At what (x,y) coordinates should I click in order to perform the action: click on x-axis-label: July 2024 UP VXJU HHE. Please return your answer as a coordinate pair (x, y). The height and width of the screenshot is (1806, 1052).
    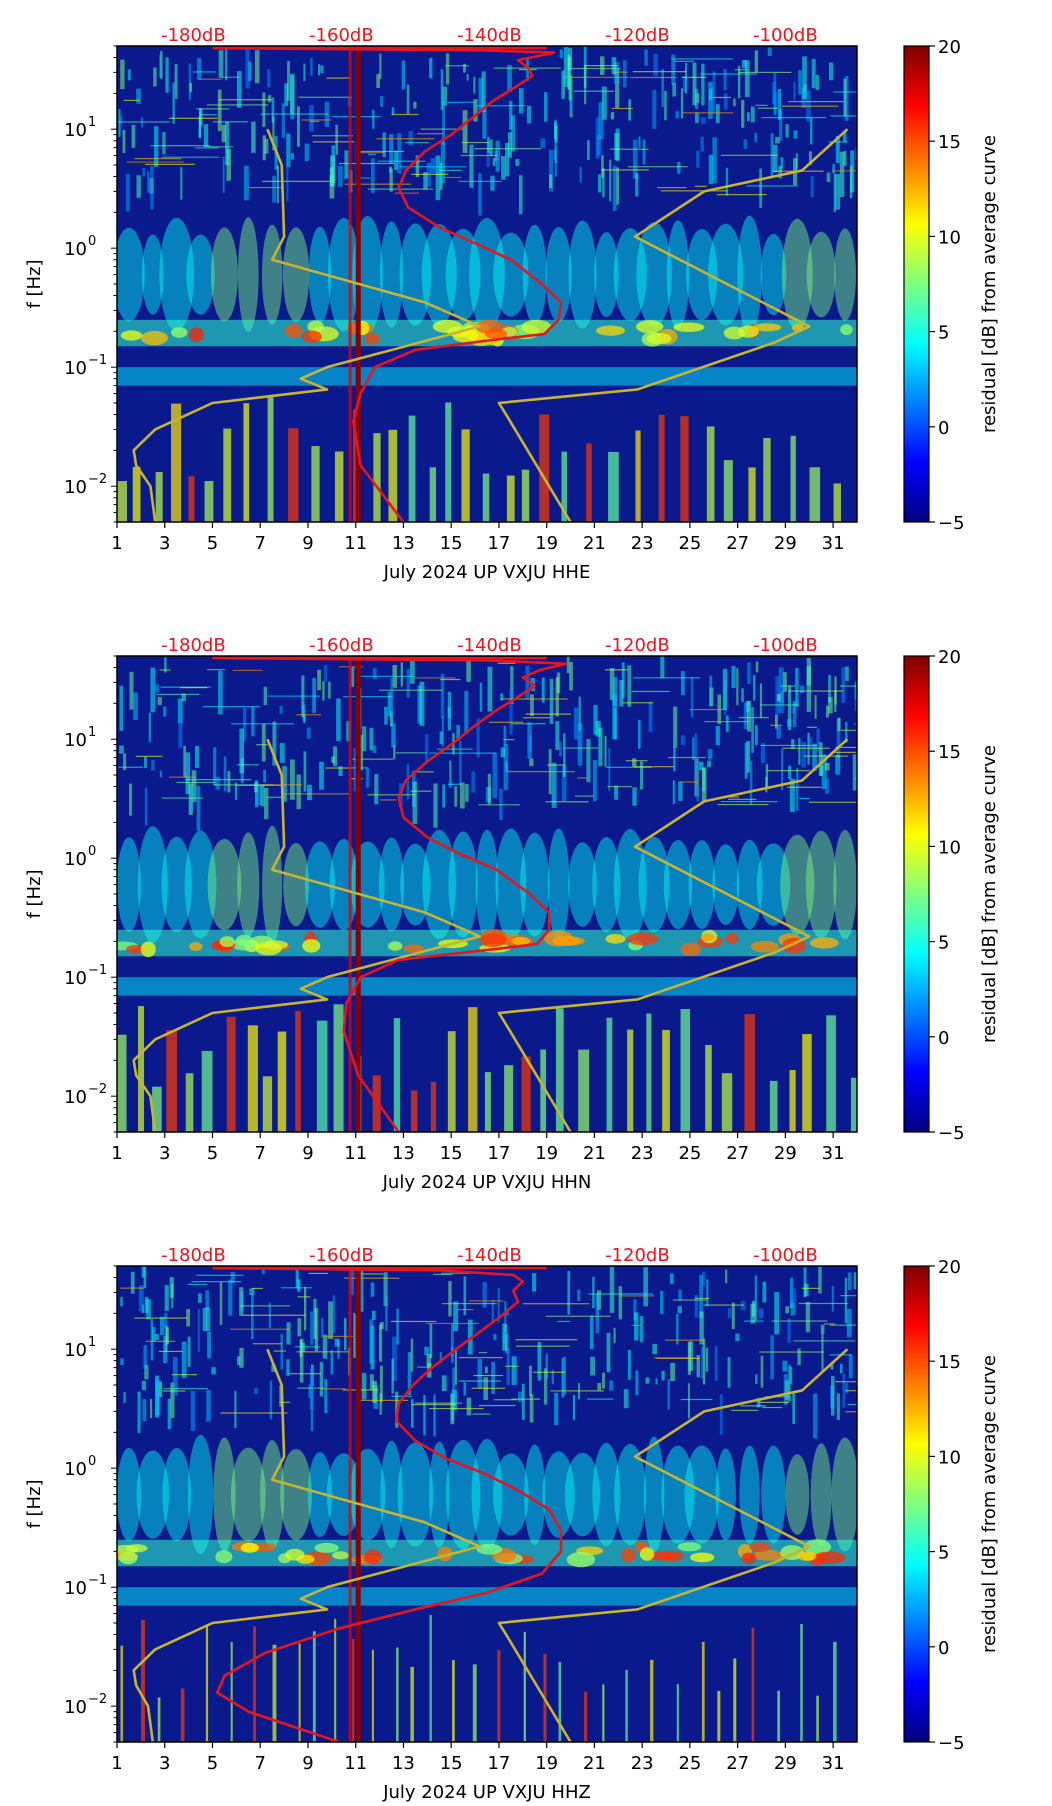
    Looking at the image, I should click on (487, 572).